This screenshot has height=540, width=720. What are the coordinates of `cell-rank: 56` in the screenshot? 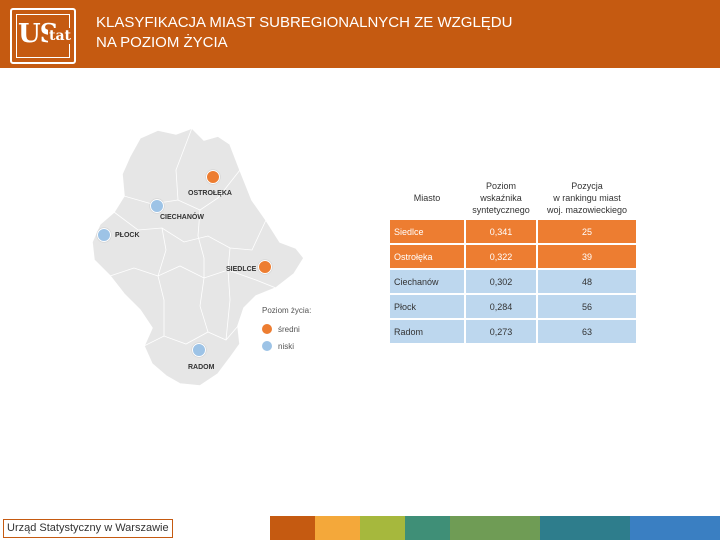 It's located at (587, 306).